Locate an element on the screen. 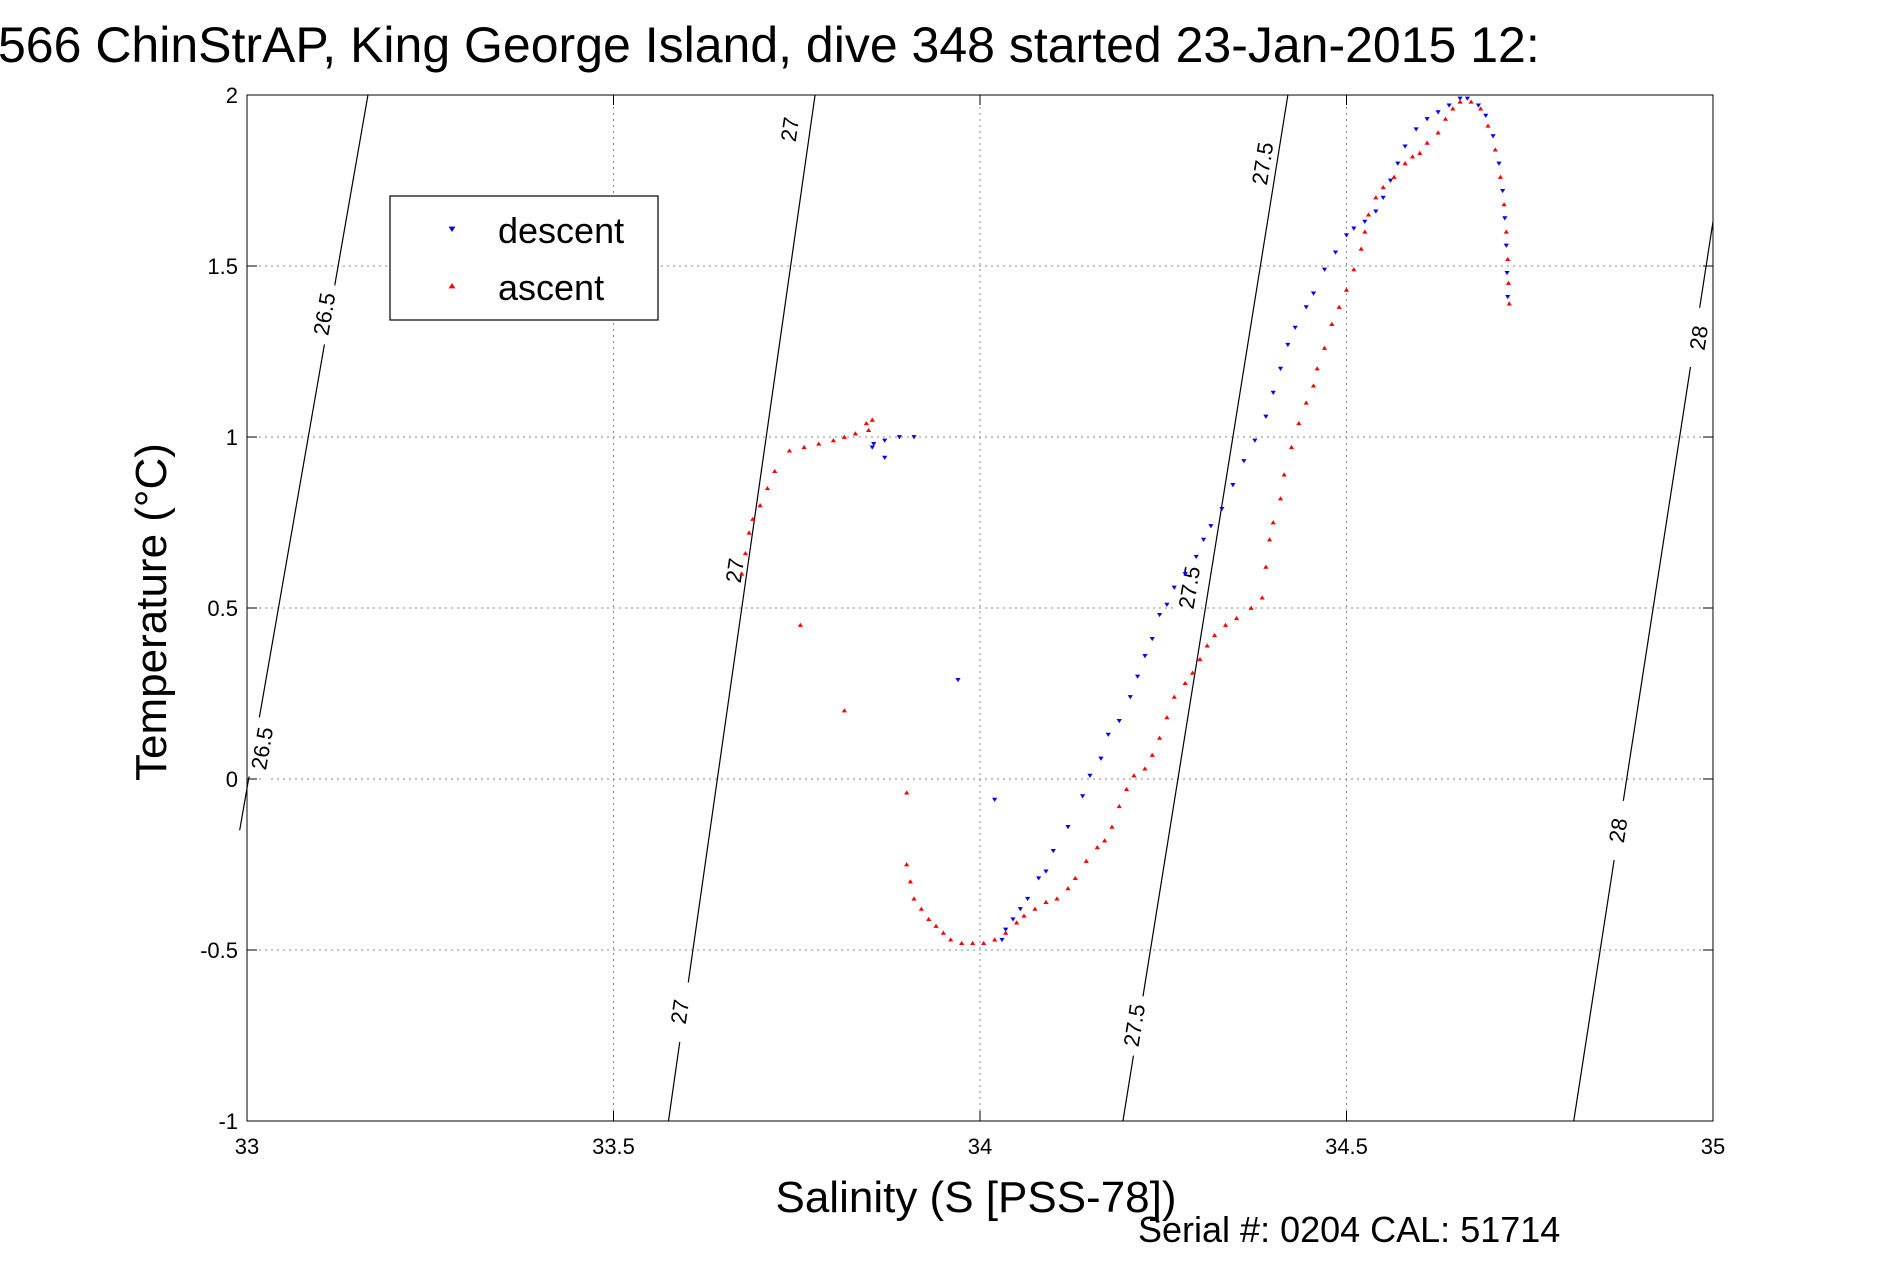  legend-box is located at coordinates (524, 258).